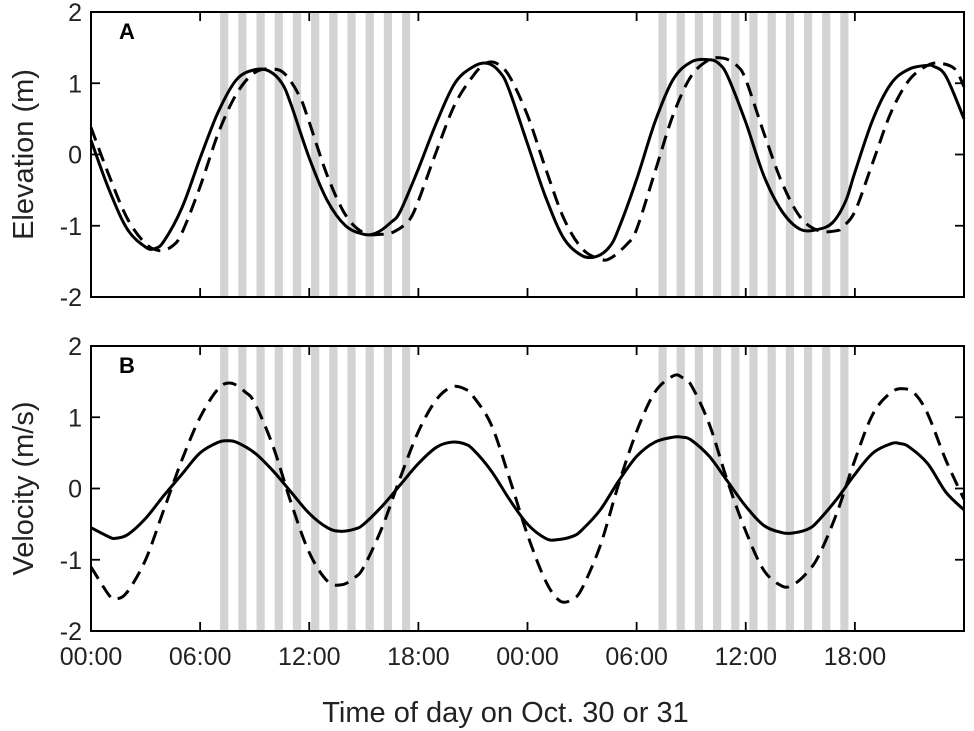 This screenshot has height=731, width=974. Describe the element at coordinates (24, 154) in the screenshot. I see `y-axis-label-elevation: Elevation (m)` at that location.